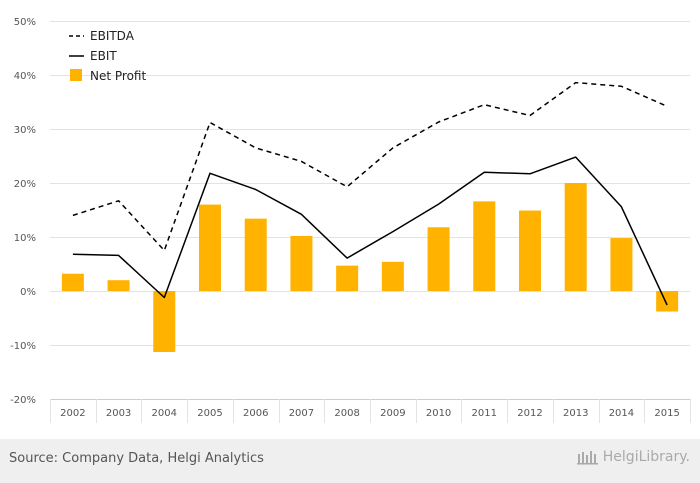 This screenshot has width=700, height=483. What do you see at coordinates (103, 56) in the screenshot?
I see `legend-label: EBIT` at bounding box center [103, 56].